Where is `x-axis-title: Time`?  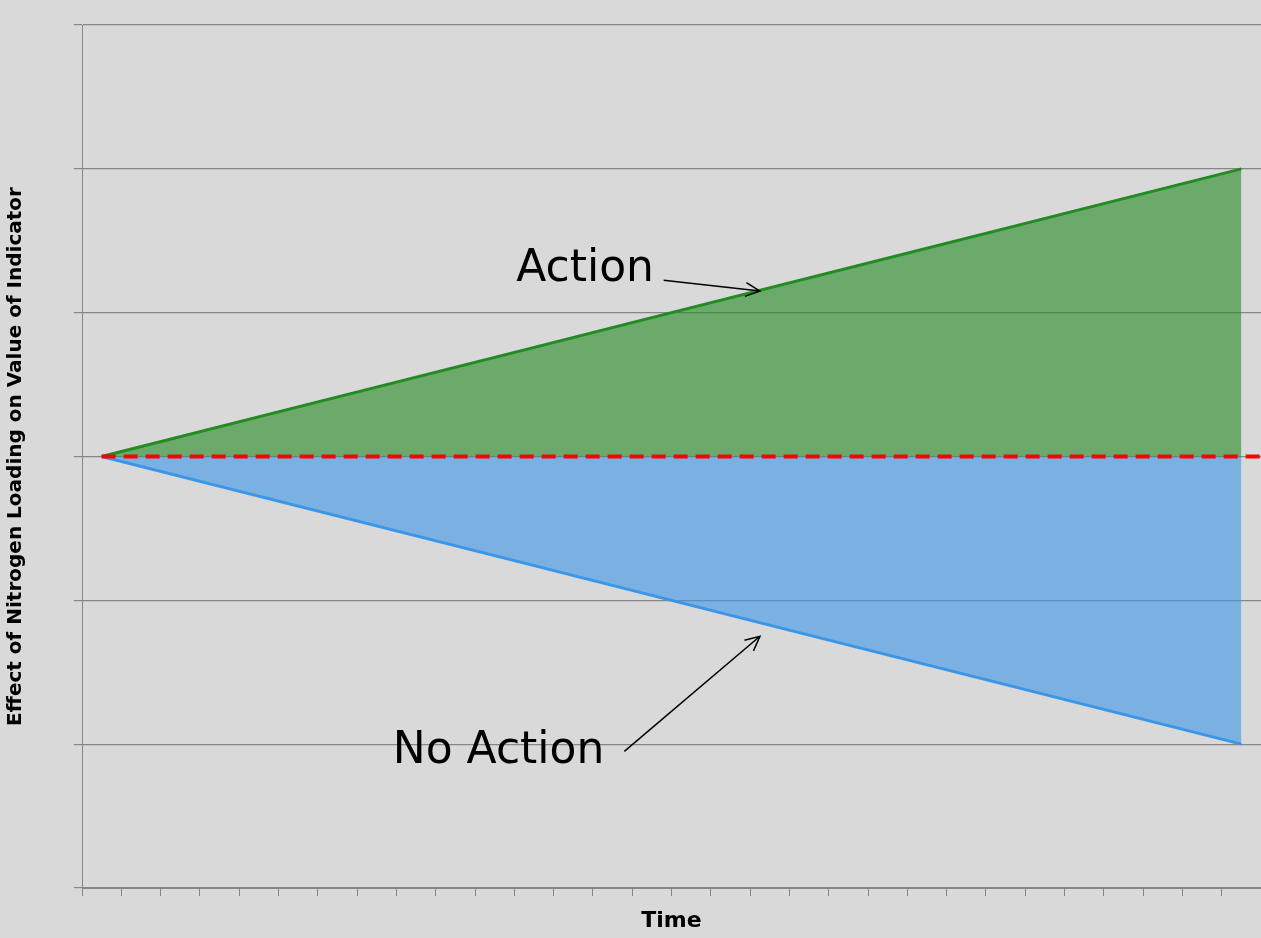 x-axis-title: Time is located at coordinates (671, 919).